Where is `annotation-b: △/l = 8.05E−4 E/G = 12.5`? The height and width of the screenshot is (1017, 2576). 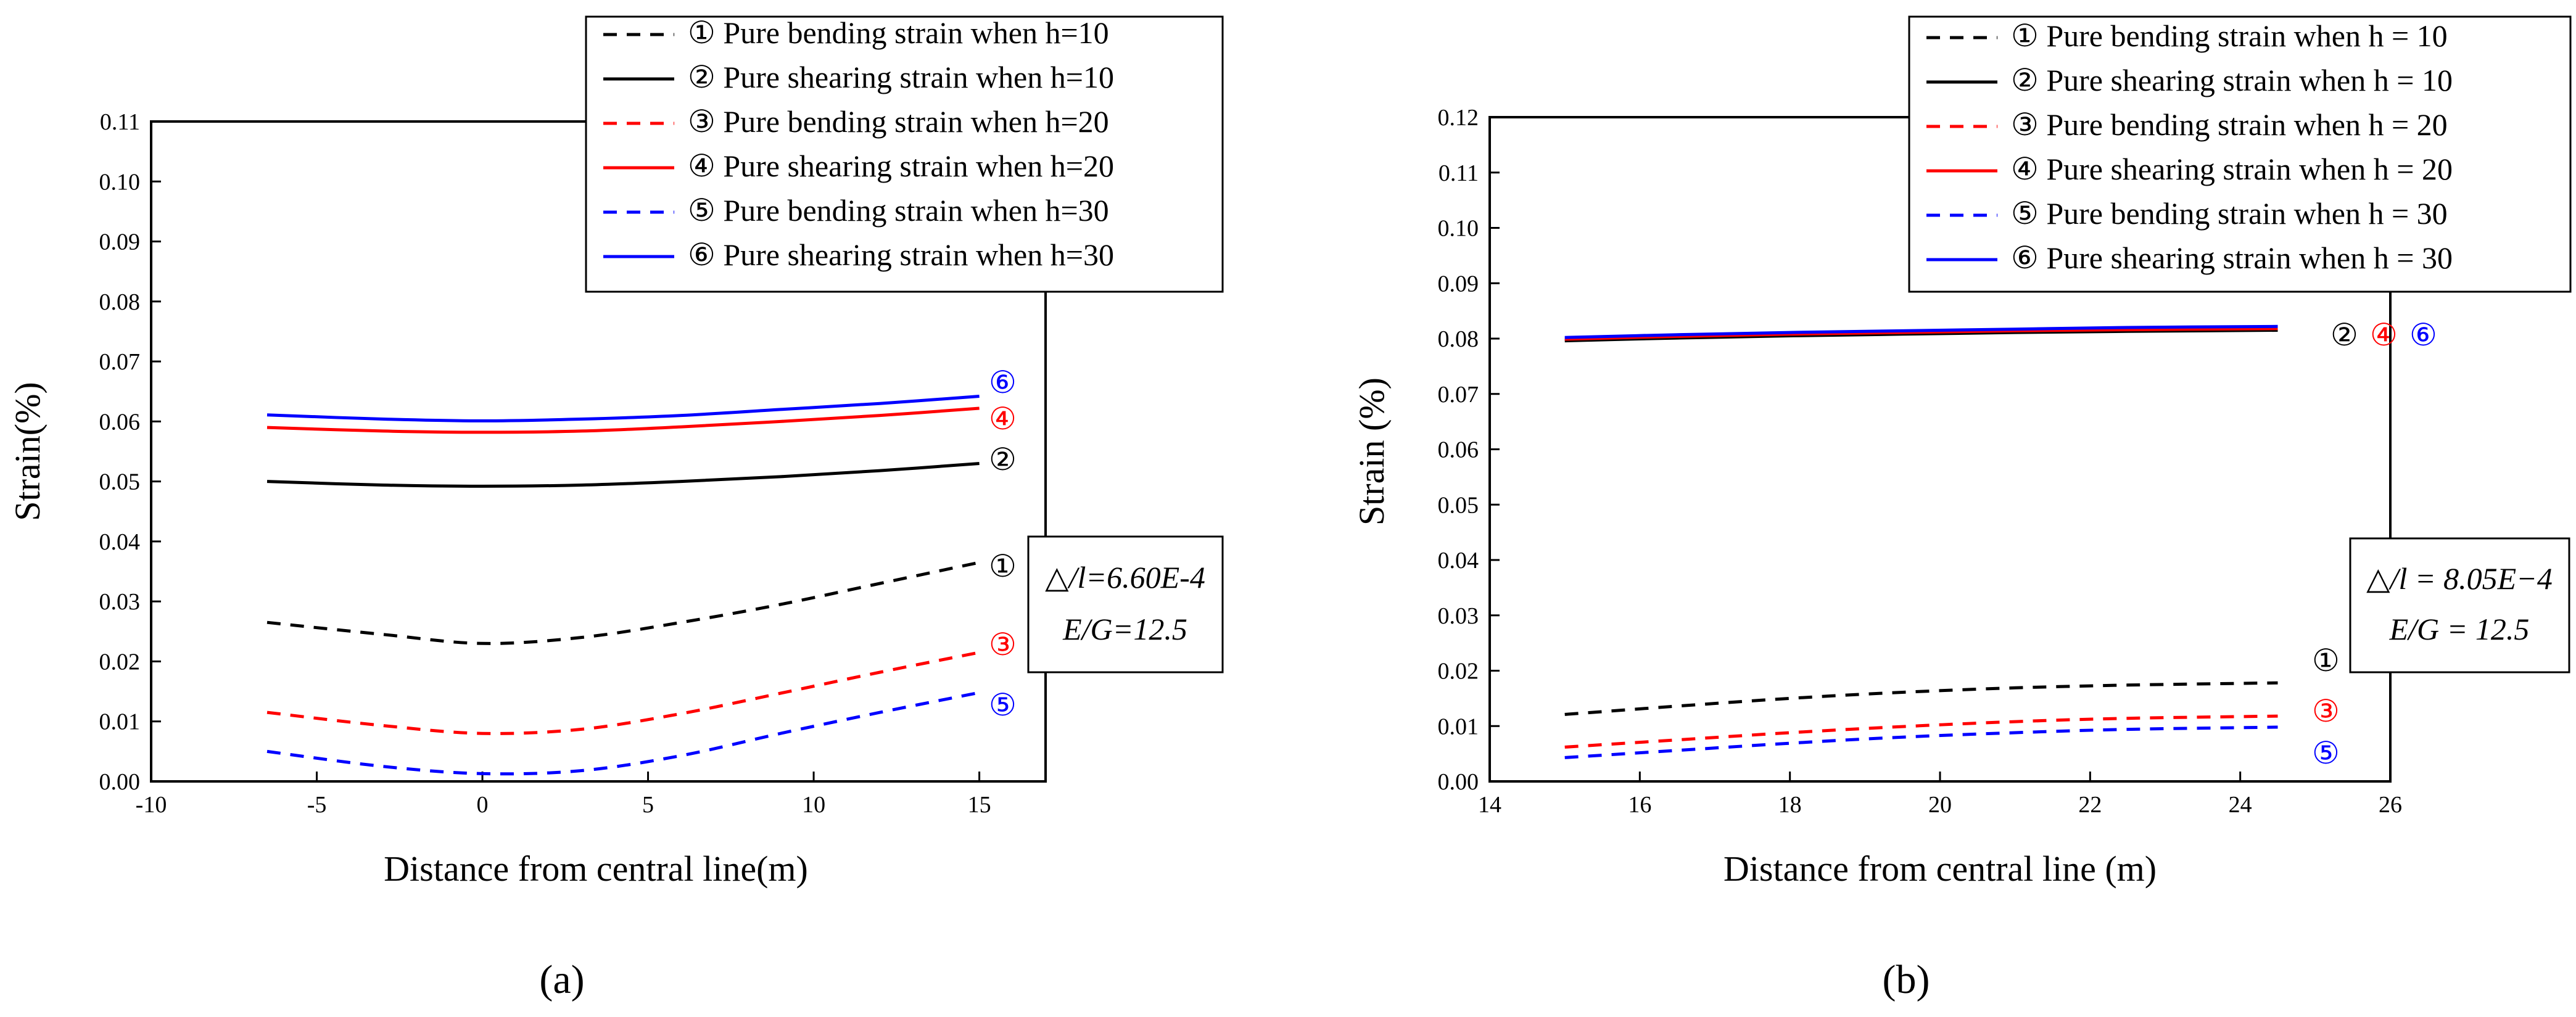
annotation-b: △/l = 8.05E−4 E/G = 12.5 is located at coordinates (2459, 605).